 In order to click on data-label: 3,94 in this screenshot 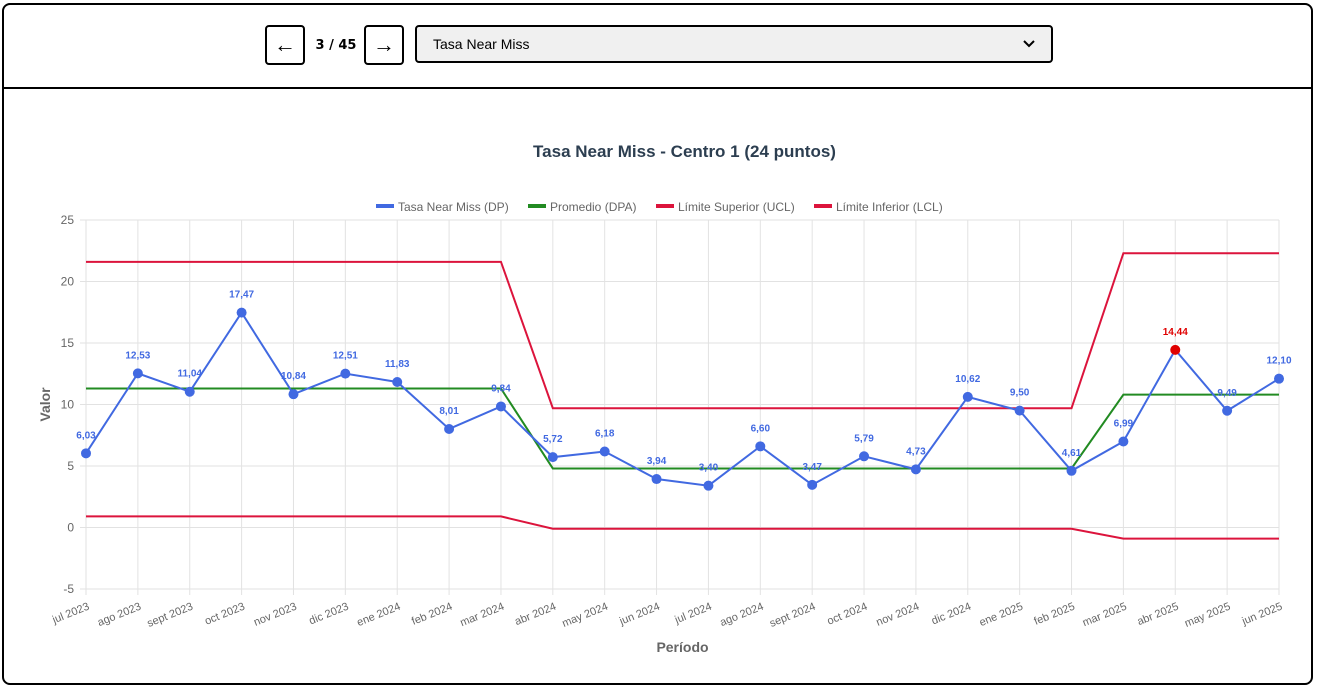, I will do `click(657, 461)`.